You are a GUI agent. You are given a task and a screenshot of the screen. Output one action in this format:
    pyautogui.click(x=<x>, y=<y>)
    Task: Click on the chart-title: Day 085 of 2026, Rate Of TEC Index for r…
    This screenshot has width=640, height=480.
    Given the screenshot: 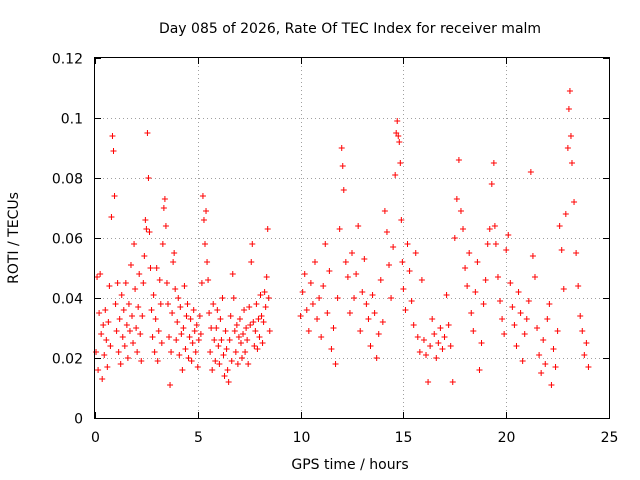 What is the action you would take?
    pyautogui.click(x=350, y=29)
    